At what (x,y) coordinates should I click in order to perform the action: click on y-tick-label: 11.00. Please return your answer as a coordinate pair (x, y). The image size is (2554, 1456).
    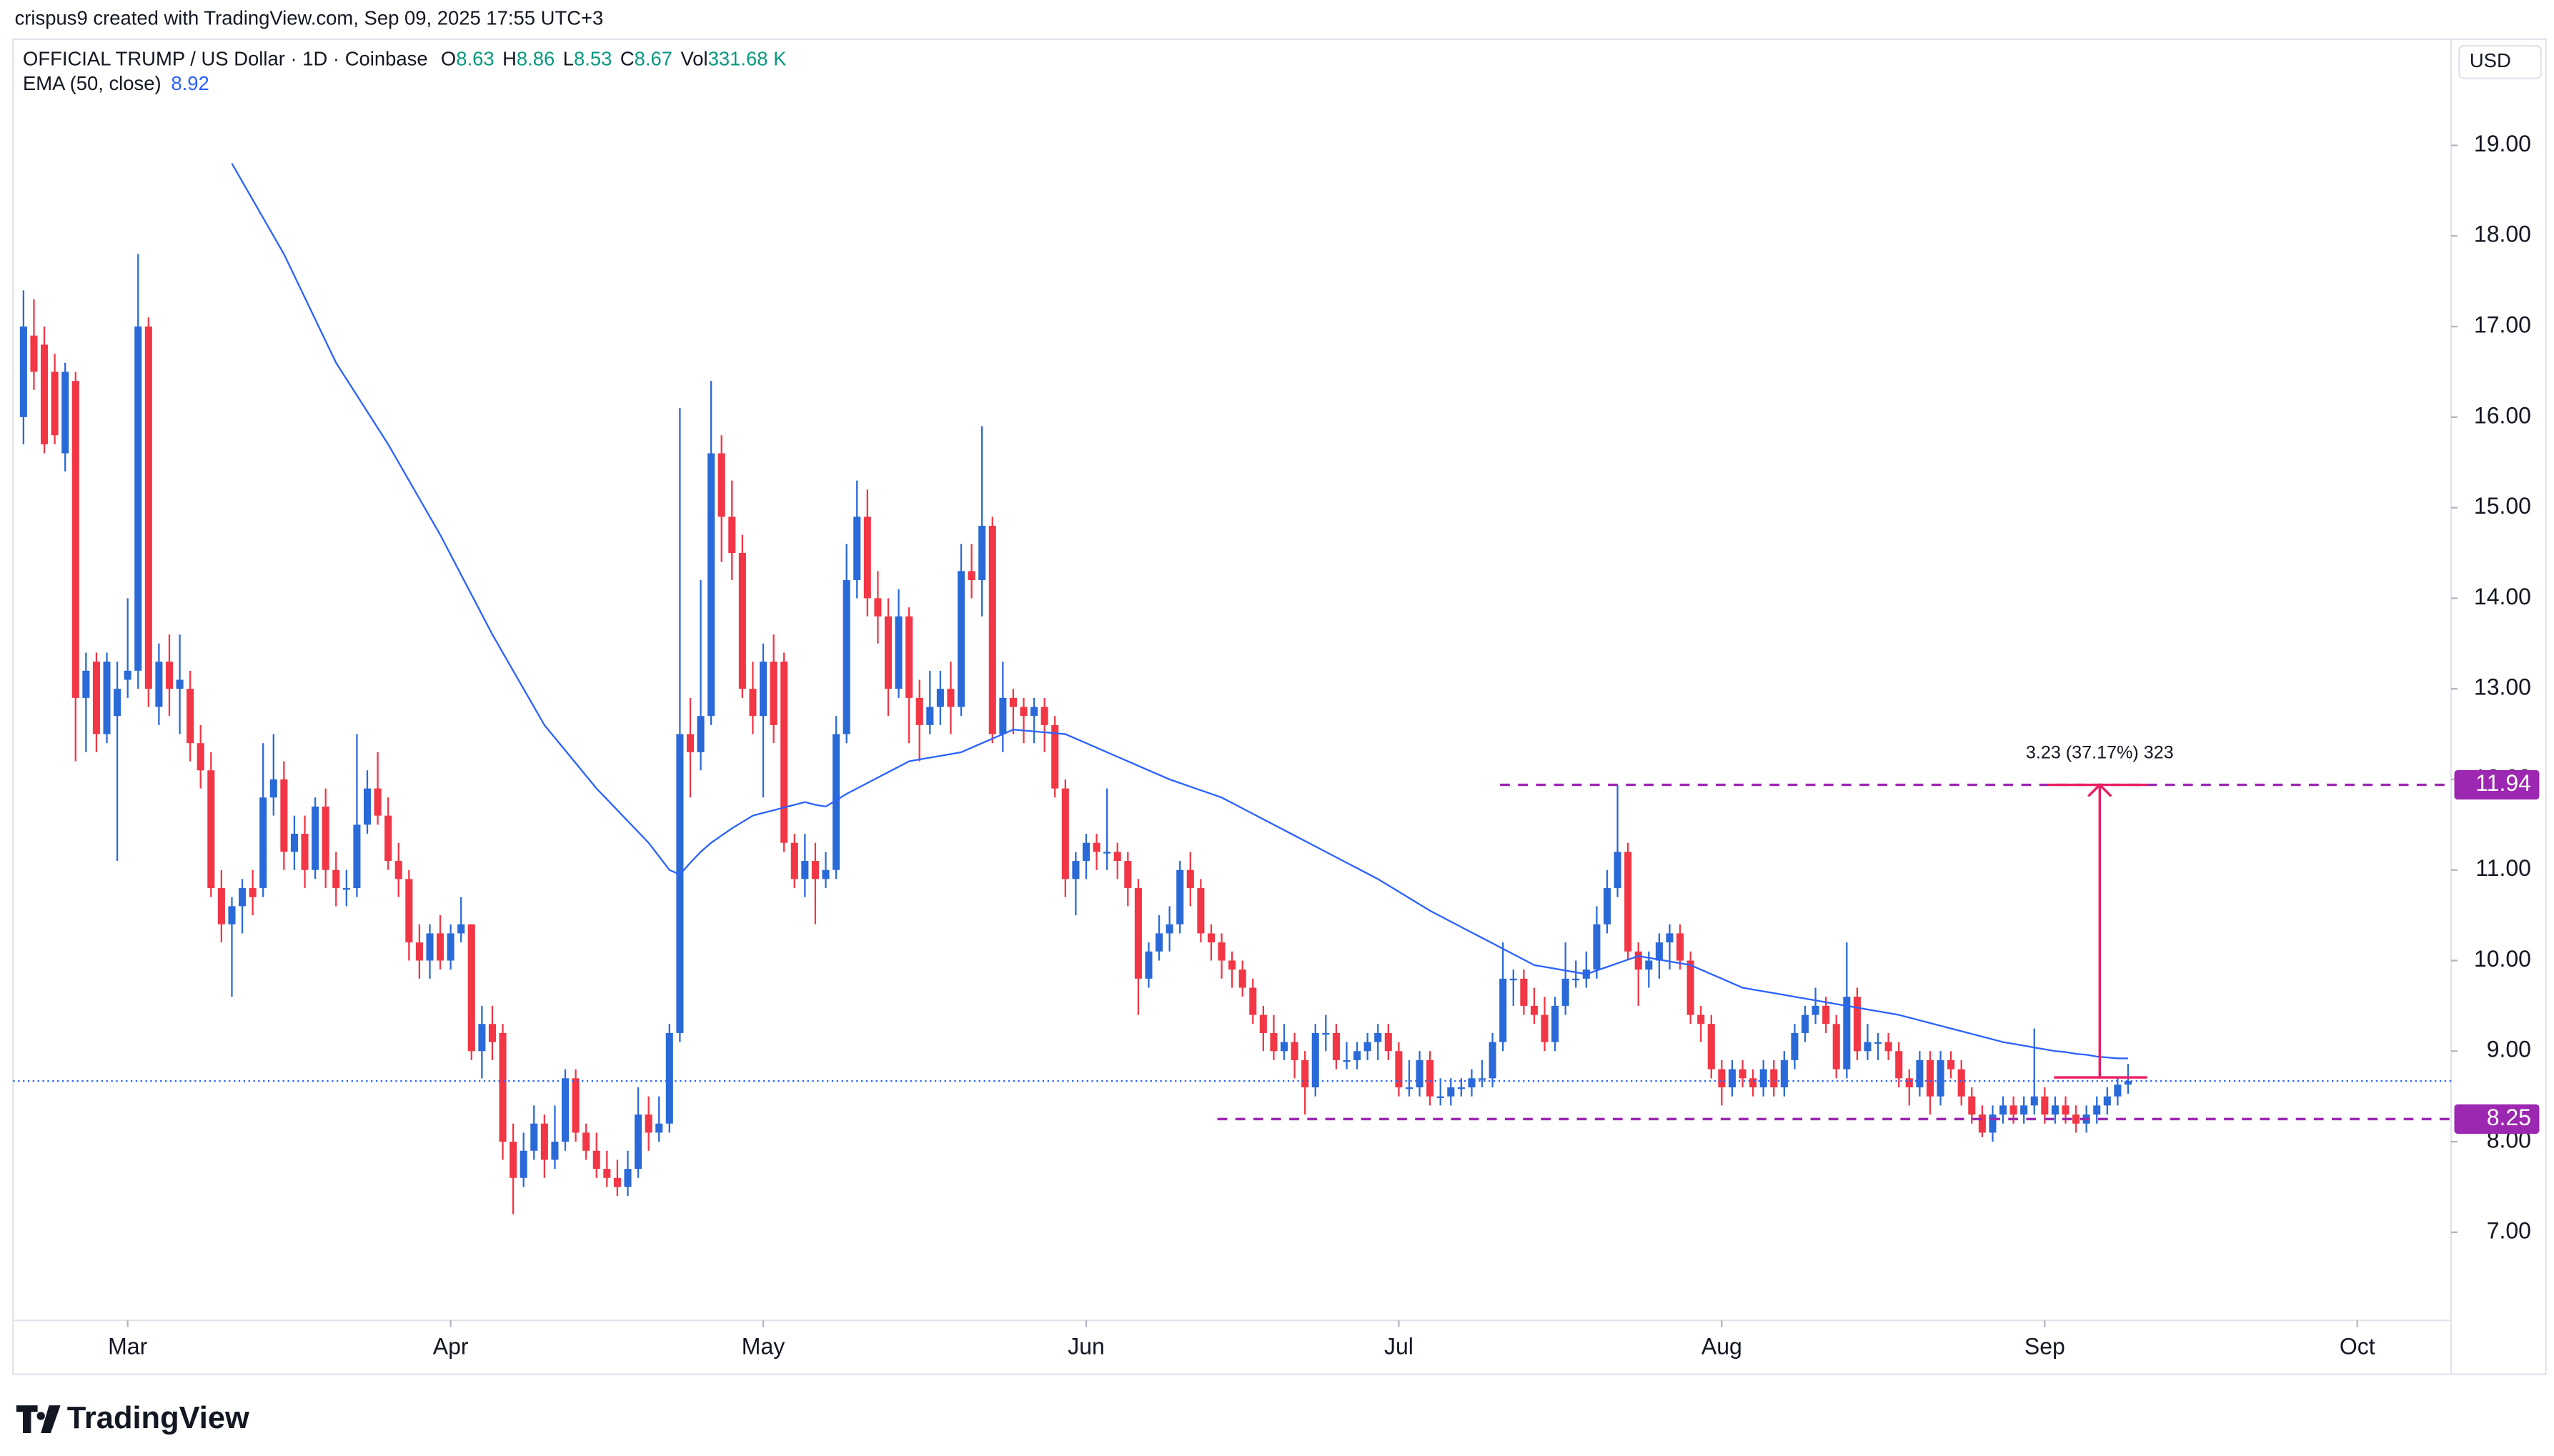
    Looking at the image, I should click on (2503, 868).